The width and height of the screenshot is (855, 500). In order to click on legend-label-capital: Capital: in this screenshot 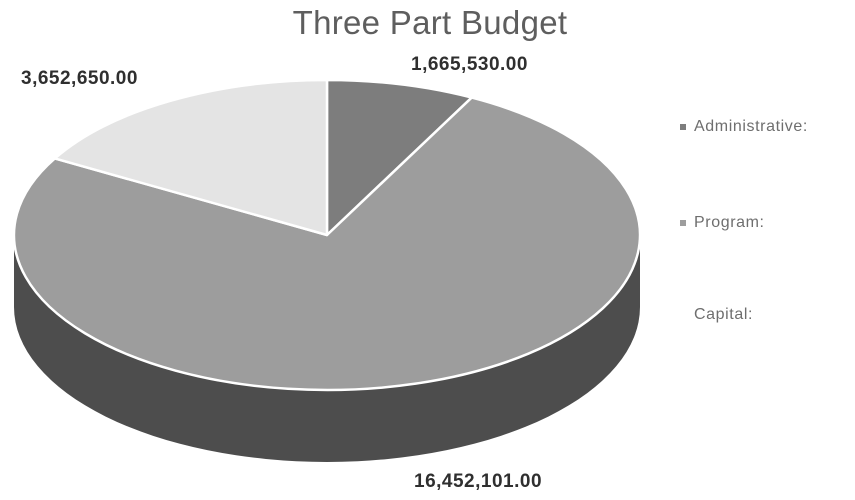, I will do `click(724, 314)`.